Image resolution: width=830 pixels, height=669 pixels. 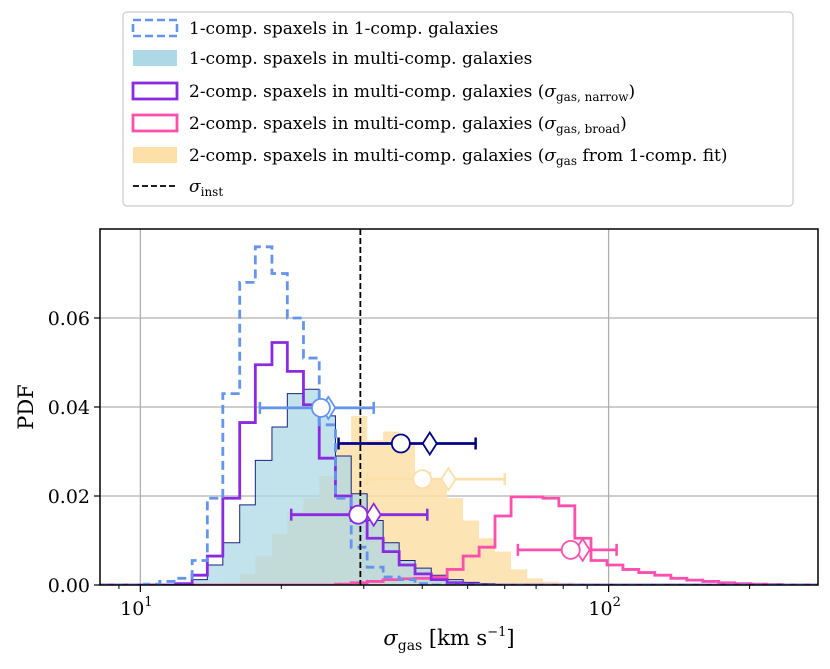 I want to click on x-label-sub: gas, so click(x=410, y=646).